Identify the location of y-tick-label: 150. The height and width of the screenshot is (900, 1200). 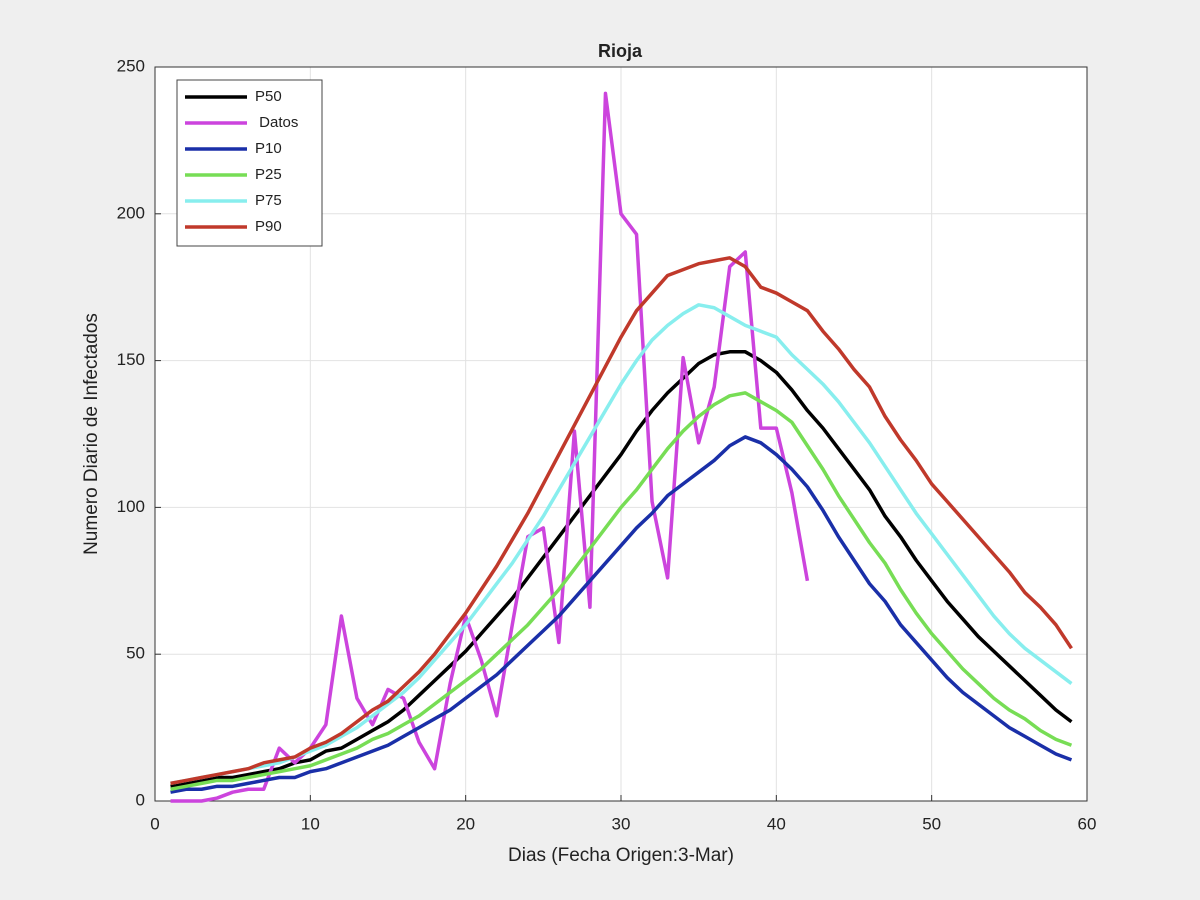
(131, 359).